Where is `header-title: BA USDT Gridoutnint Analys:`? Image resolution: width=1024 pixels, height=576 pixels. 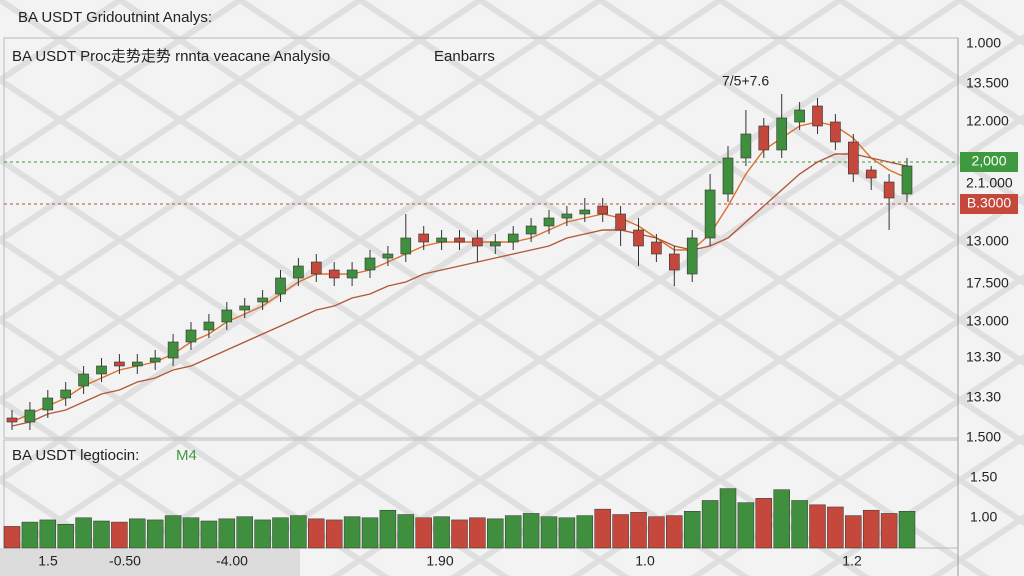 header-title: BA USDT Gridoutnint Analys: is located at coordinates (115, 17).